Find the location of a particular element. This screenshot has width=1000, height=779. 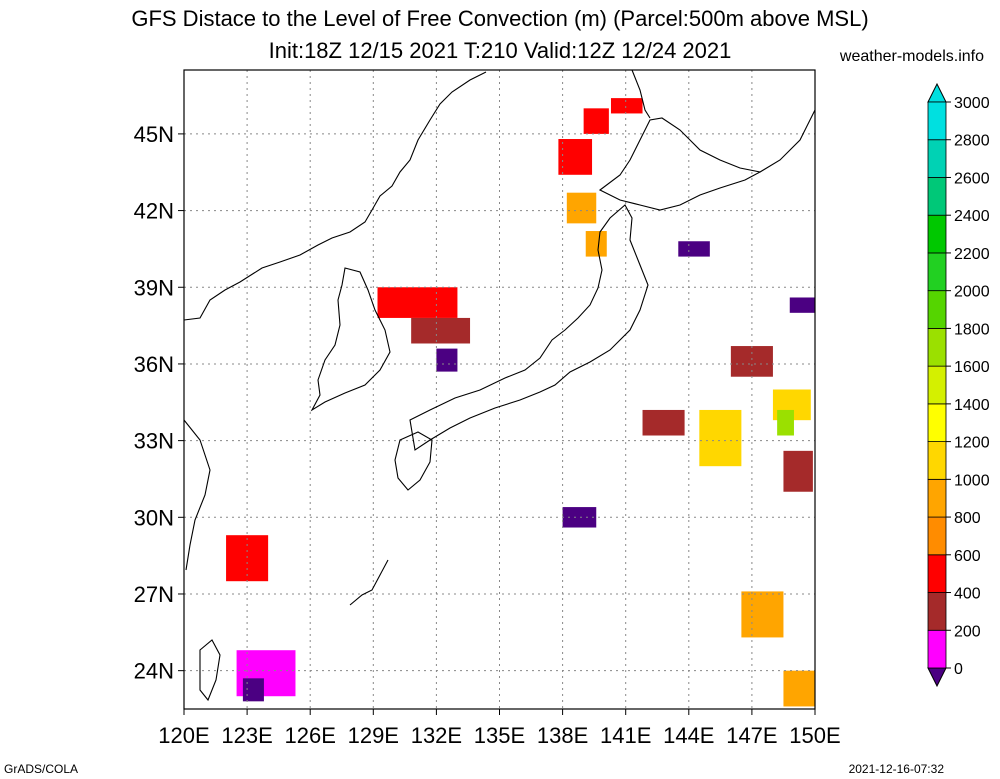

lat-tick-label-1: 27N is located at coordinates (154, 594).